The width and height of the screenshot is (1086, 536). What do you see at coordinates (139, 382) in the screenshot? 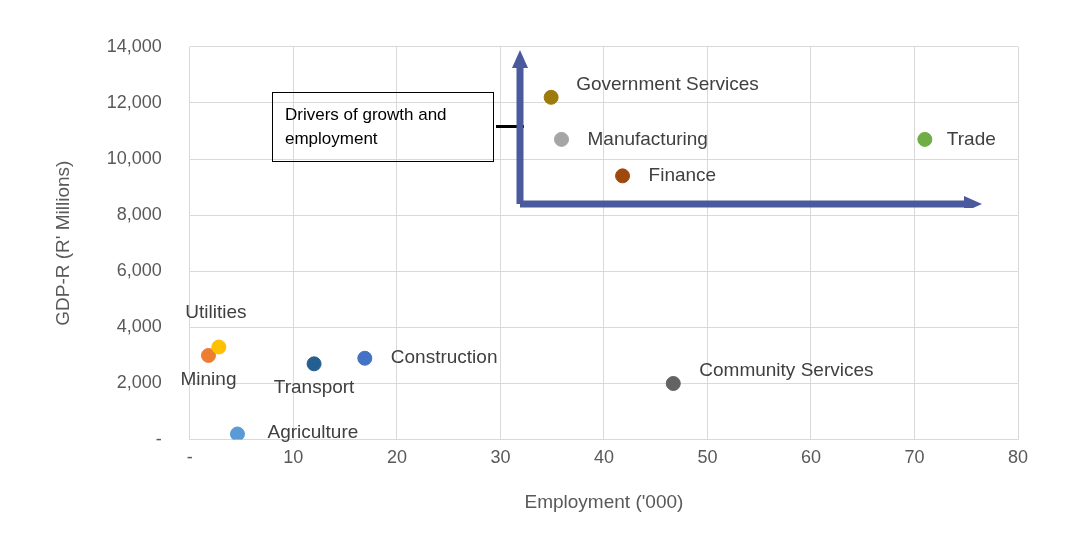
I see `y-tick-label: 2,000` at bounding box center [139, 382].